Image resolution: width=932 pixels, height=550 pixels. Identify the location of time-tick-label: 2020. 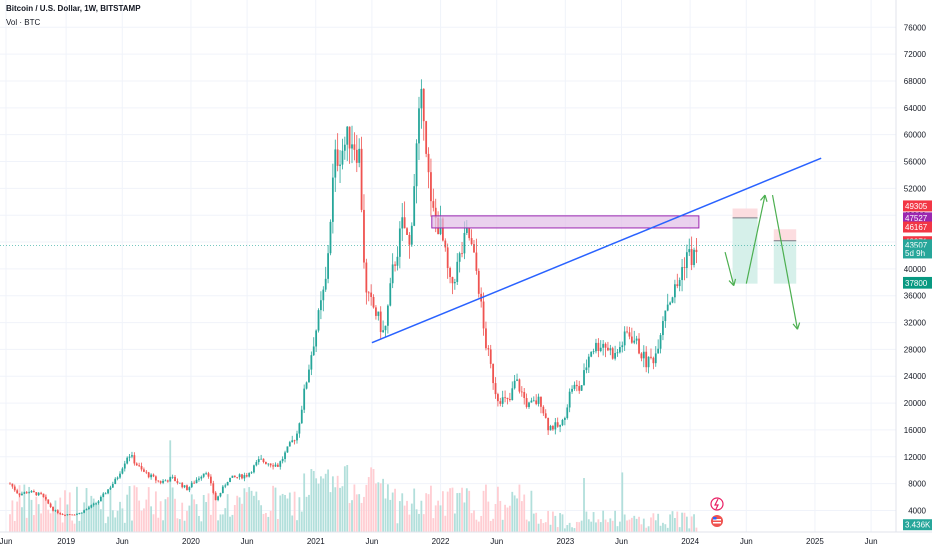
(191, 541).